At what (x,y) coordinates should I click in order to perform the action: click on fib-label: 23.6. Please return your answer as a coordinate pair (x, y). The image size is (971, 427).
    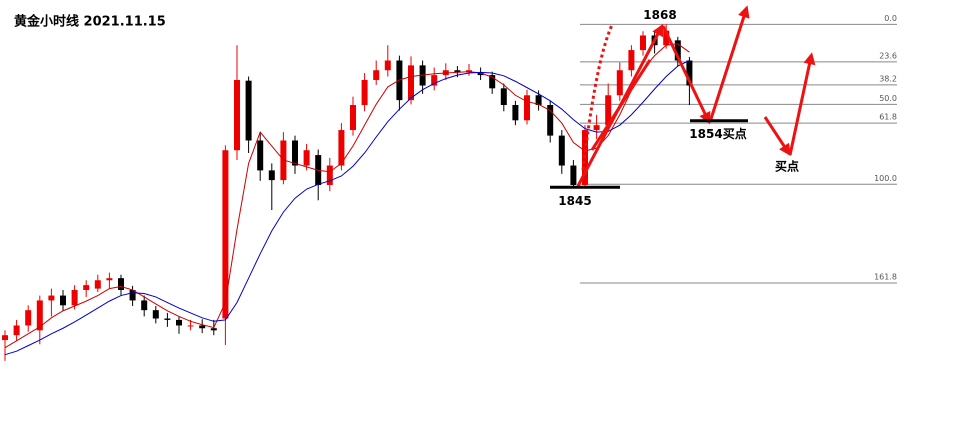
    Looking at the image, I should click on (888, 55).